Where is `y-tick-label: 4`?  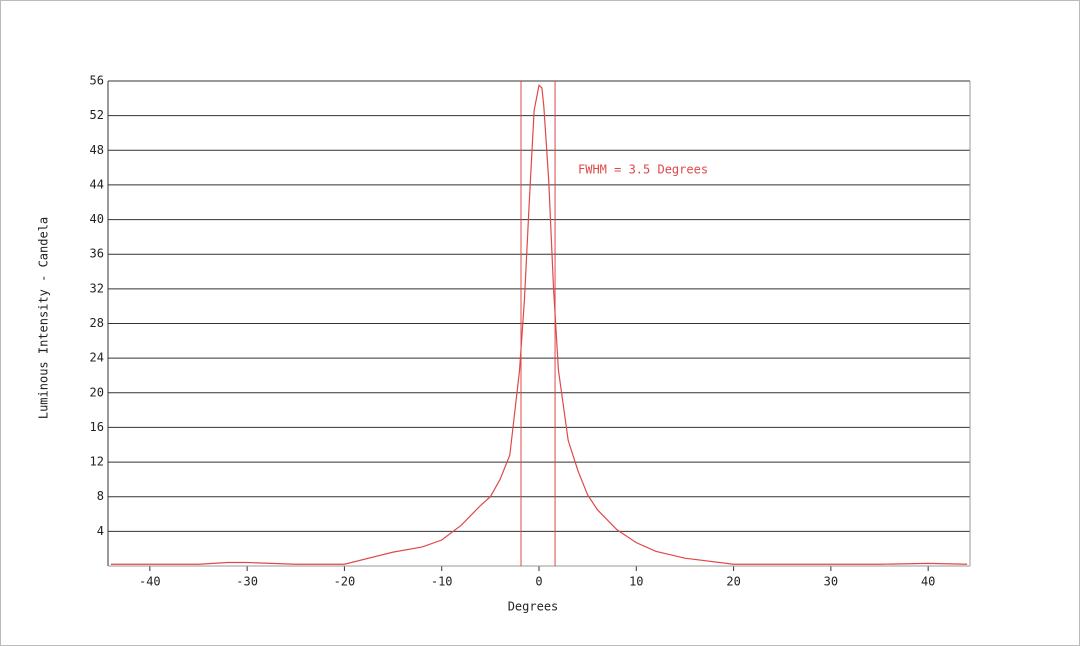
y-tick-label: 4 is located at coordinates (100, 531).